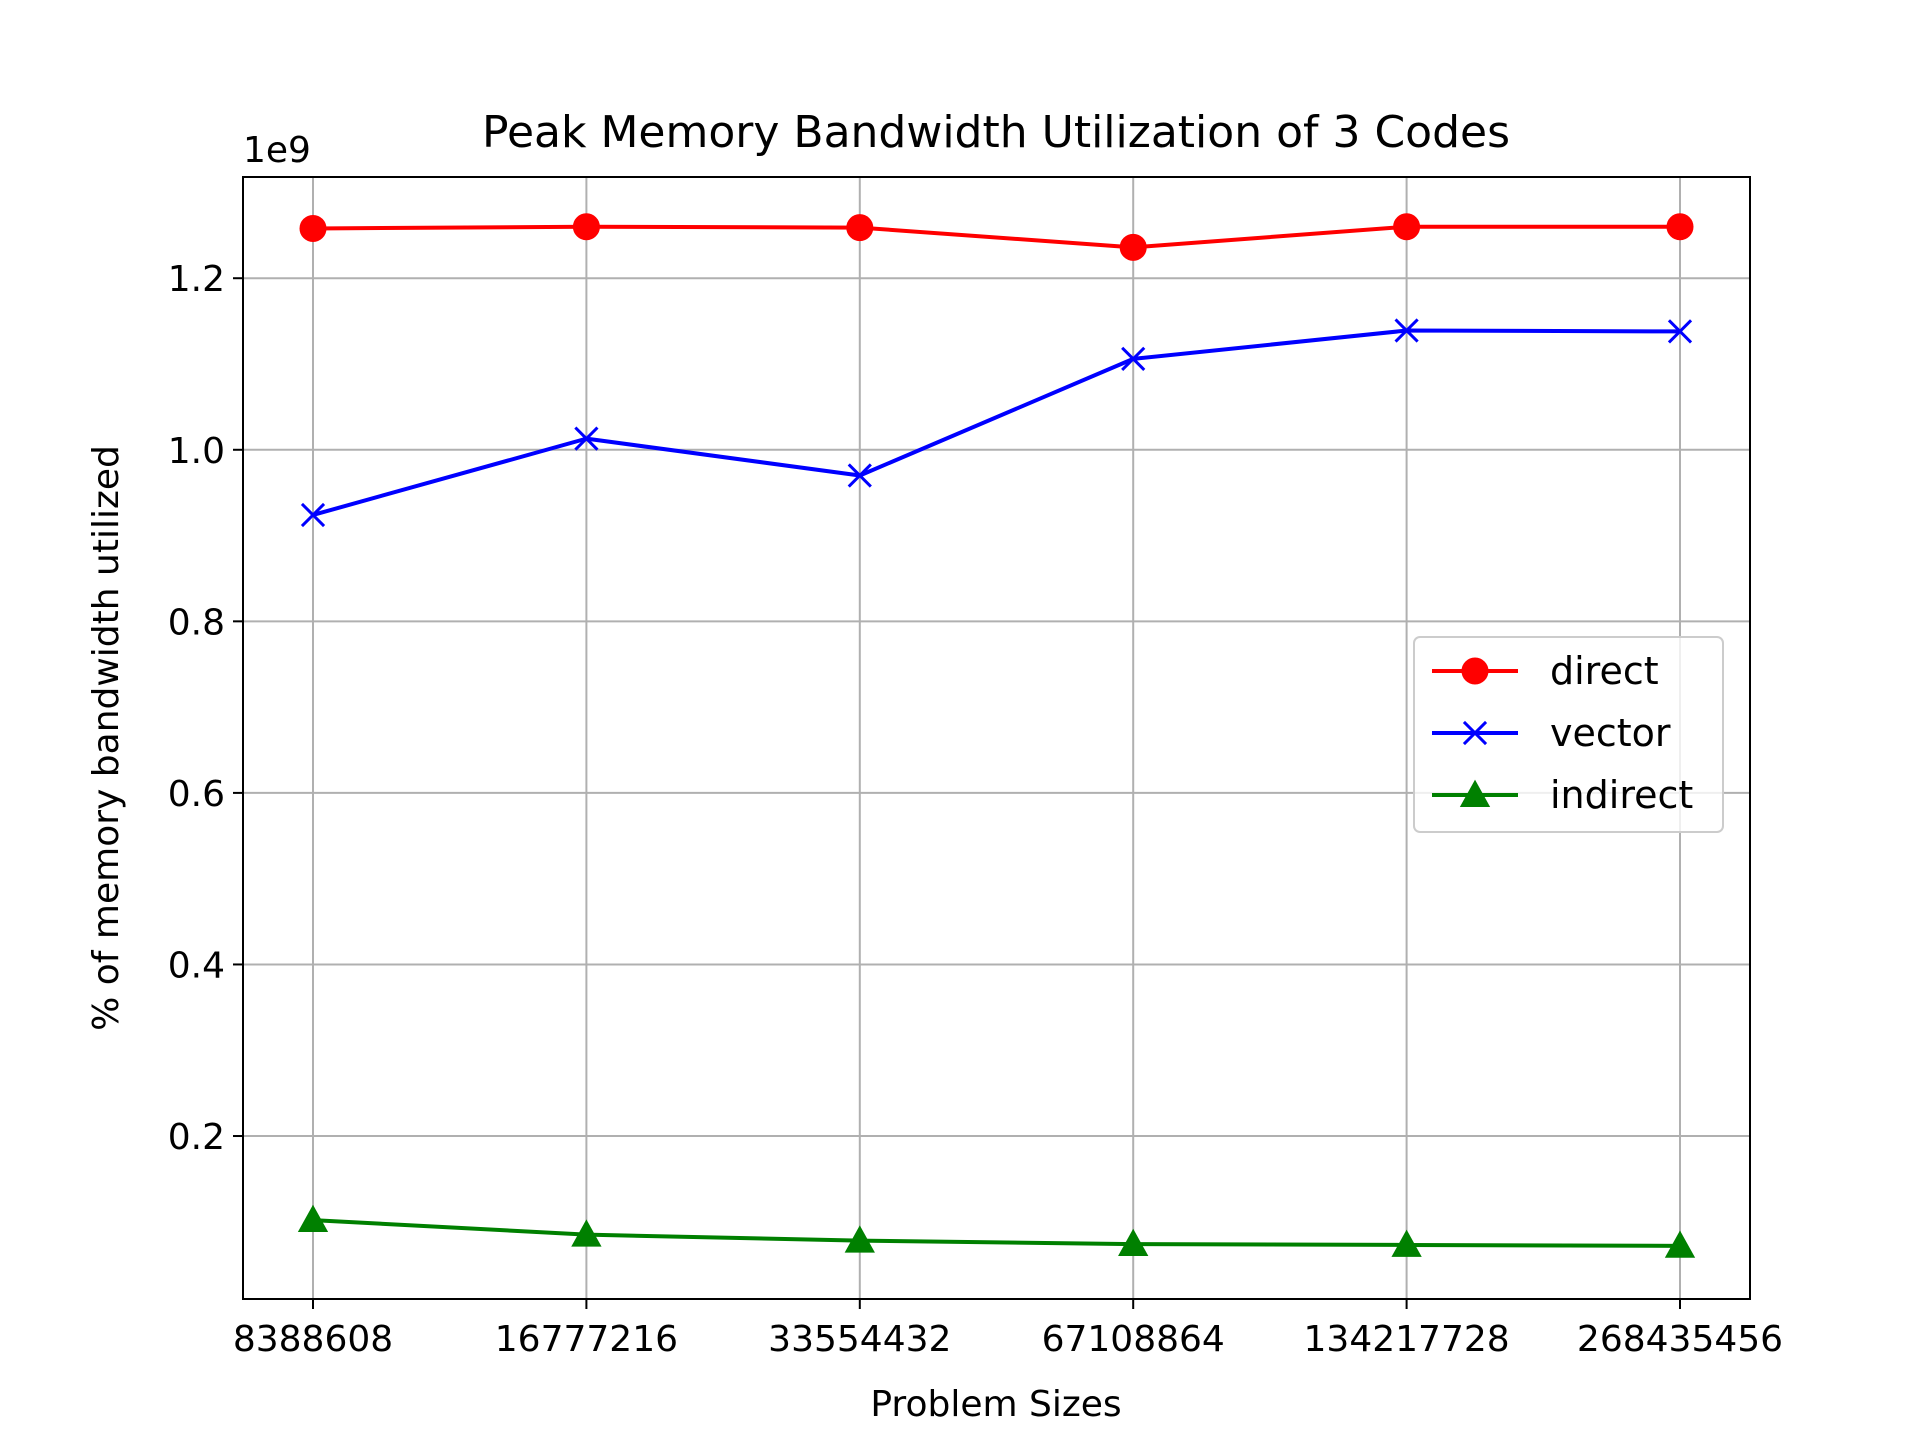 The width and height of the screenshot is (1920, 1440). What do you see at coordinates (106, 738) in the screenshot?
I see `y-axis-label: % of memory bandwidth utilized` at bounding box center [106, 738].